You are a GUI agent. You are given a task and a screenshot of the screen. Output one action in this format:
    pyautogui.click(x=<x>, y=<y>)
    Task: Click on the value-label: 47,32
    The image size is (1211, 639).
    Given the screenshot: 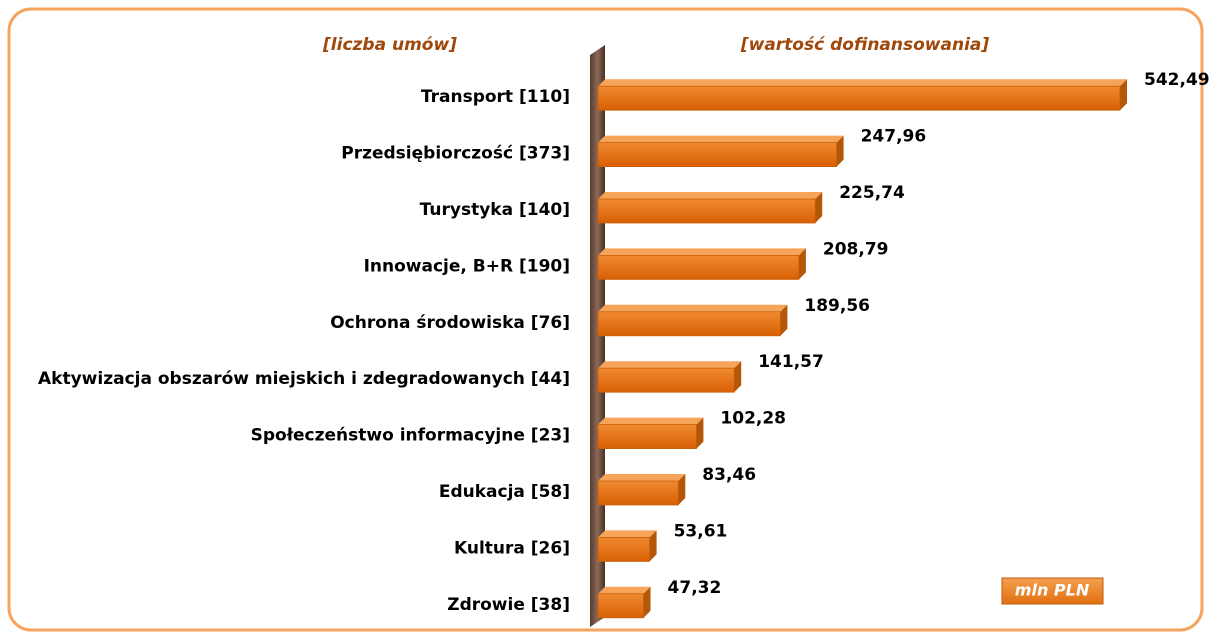 What is the action you would take?
    pyautogui.click(x=695, y=588)
    